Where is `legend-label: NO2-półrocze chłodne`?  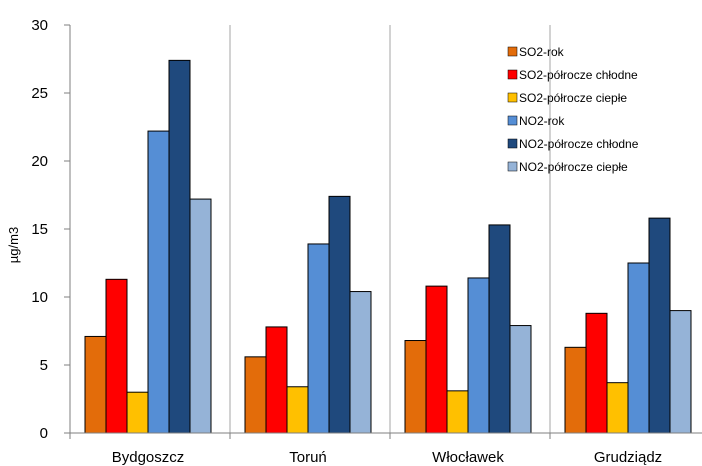
legend-label: NO2-półrocze chłodne is located at coordinates (579, 144).